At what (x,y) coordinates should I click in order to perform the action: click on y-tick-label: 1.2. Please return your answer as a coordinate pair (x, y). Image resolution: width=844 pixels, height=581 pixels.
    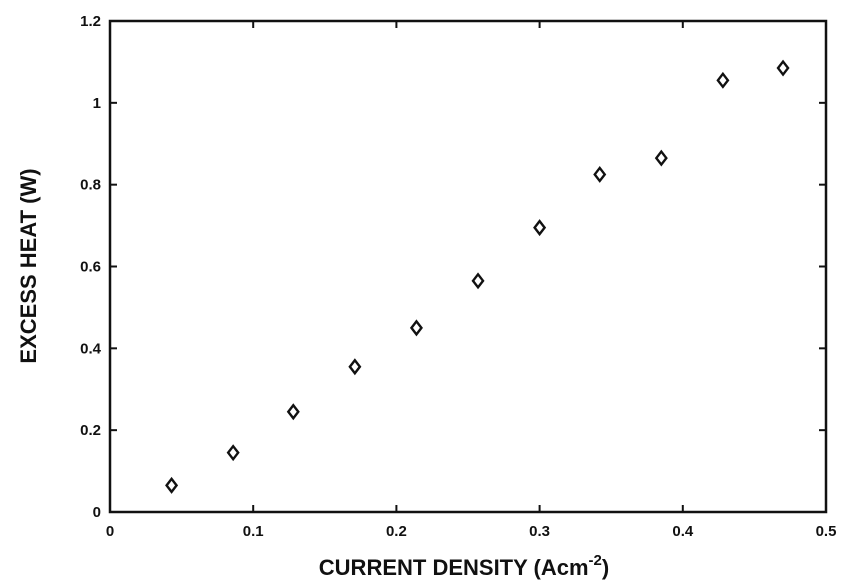
    Looking at the image, I should click on (90, 21).